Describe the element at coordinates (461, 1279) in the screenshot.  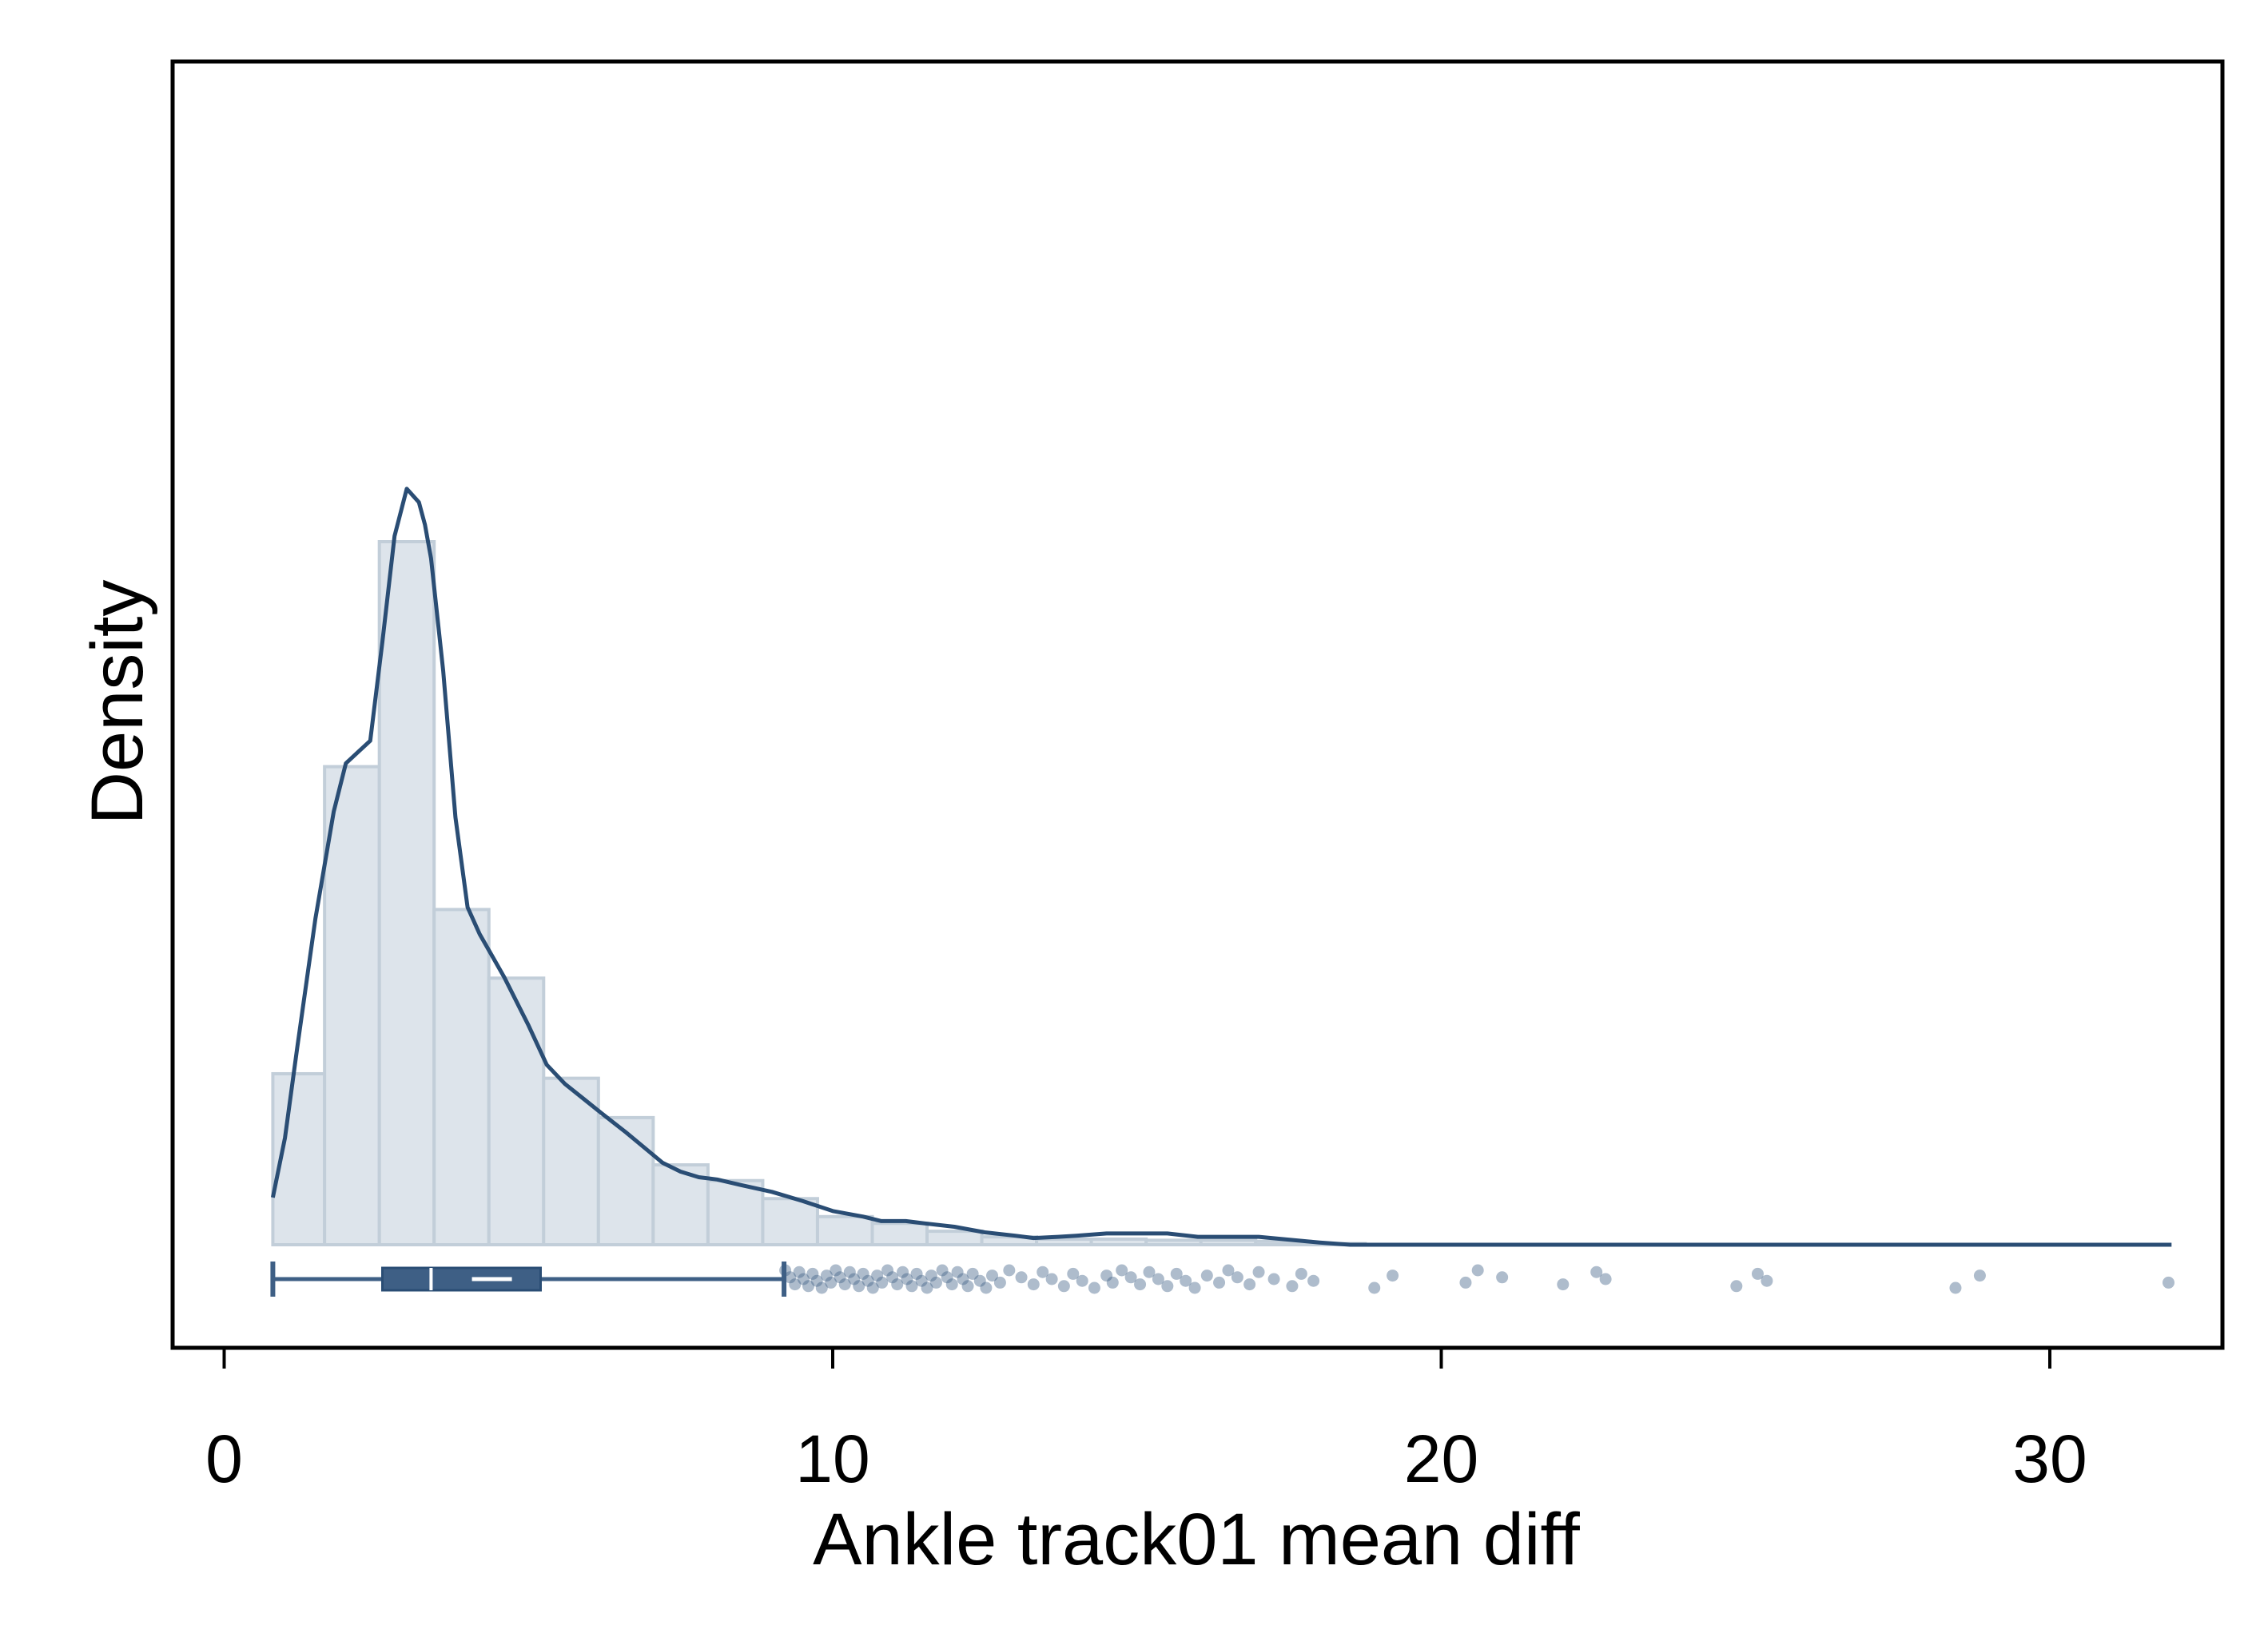
I see `iqr-box` at that location.